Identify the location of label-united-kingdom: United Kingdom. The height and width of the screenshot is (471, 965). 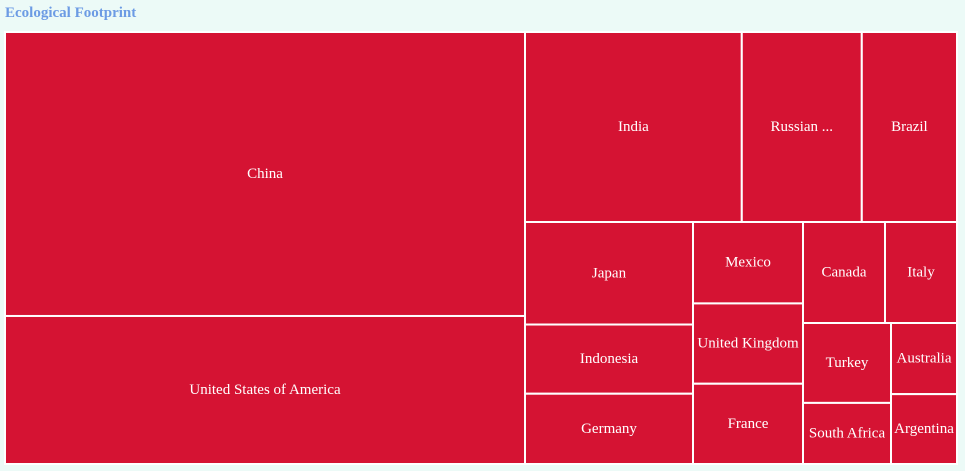
(748, 344).